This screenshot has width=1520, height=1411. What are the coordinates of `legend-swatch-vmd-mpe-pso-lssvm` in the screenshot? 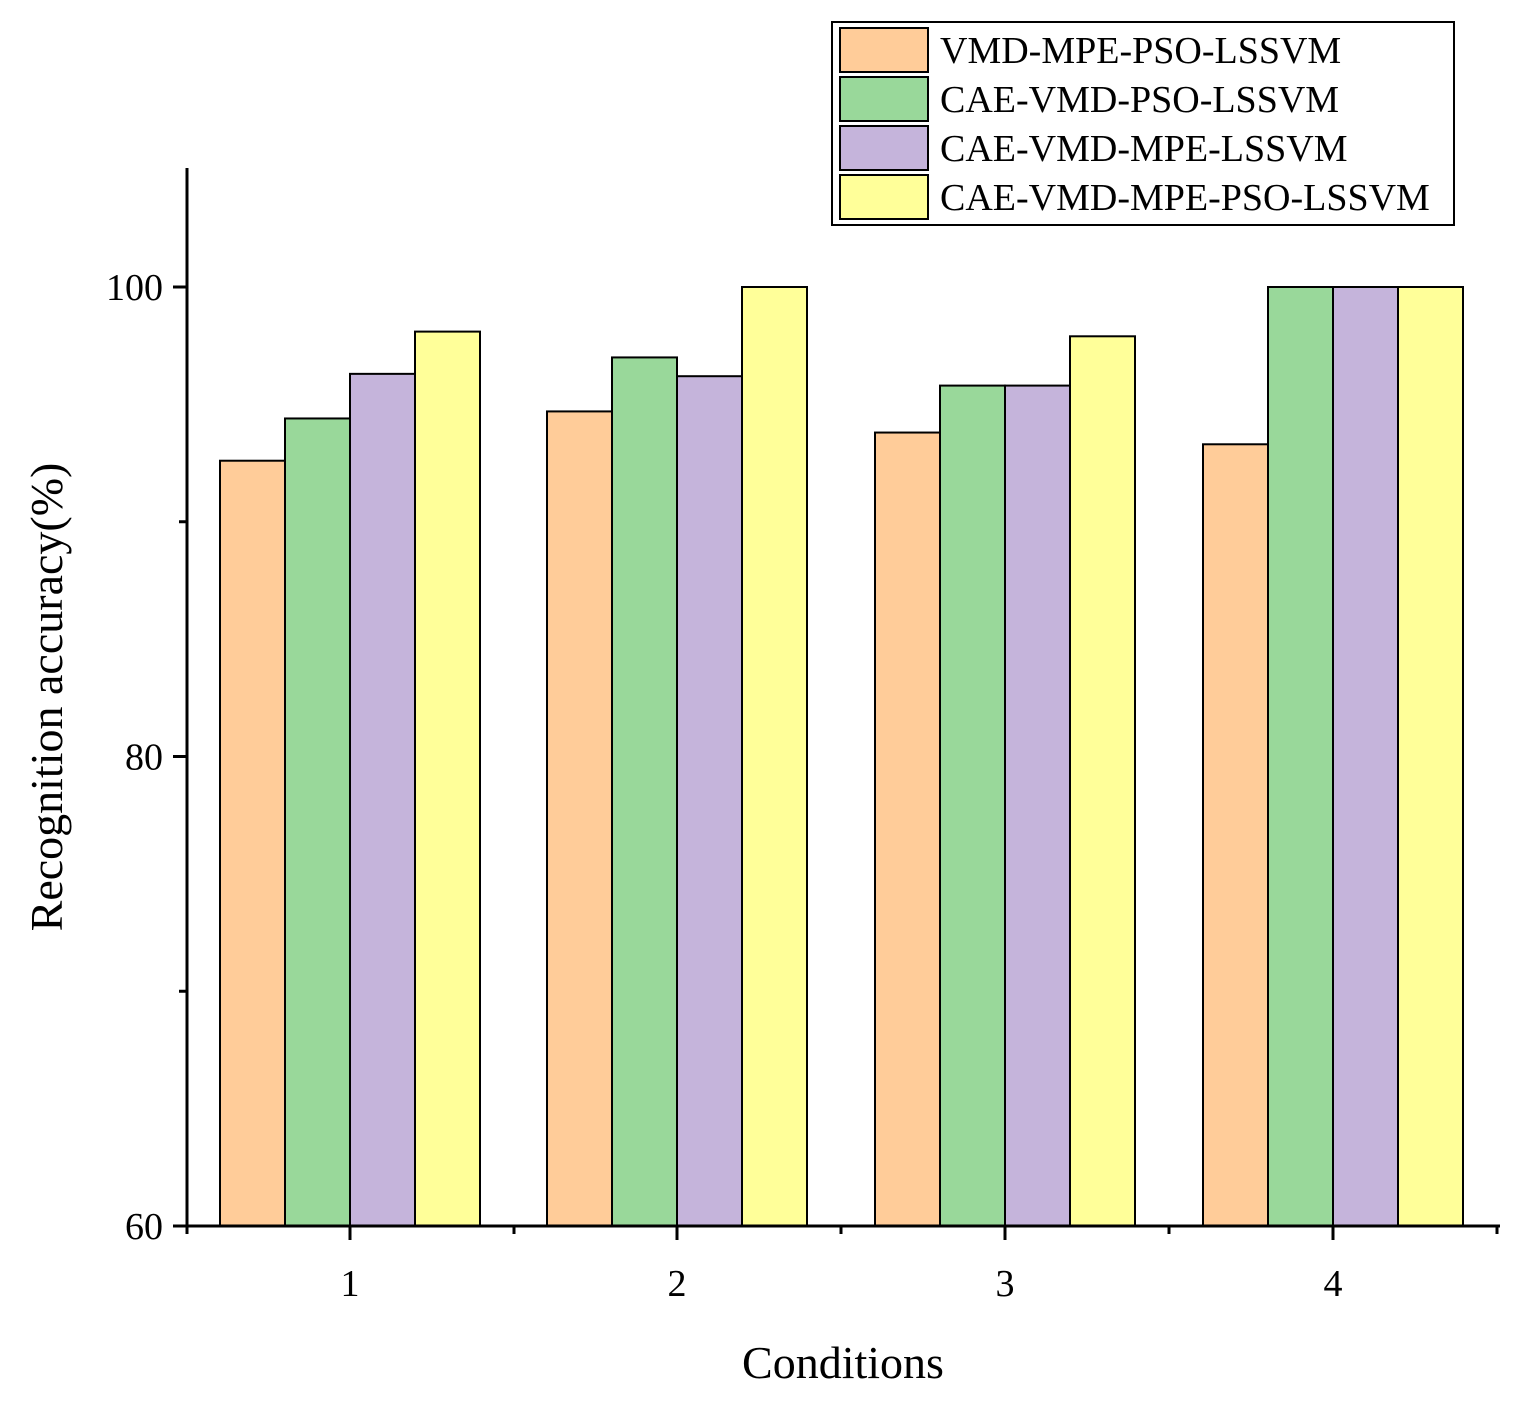 It's located at (884, 50).